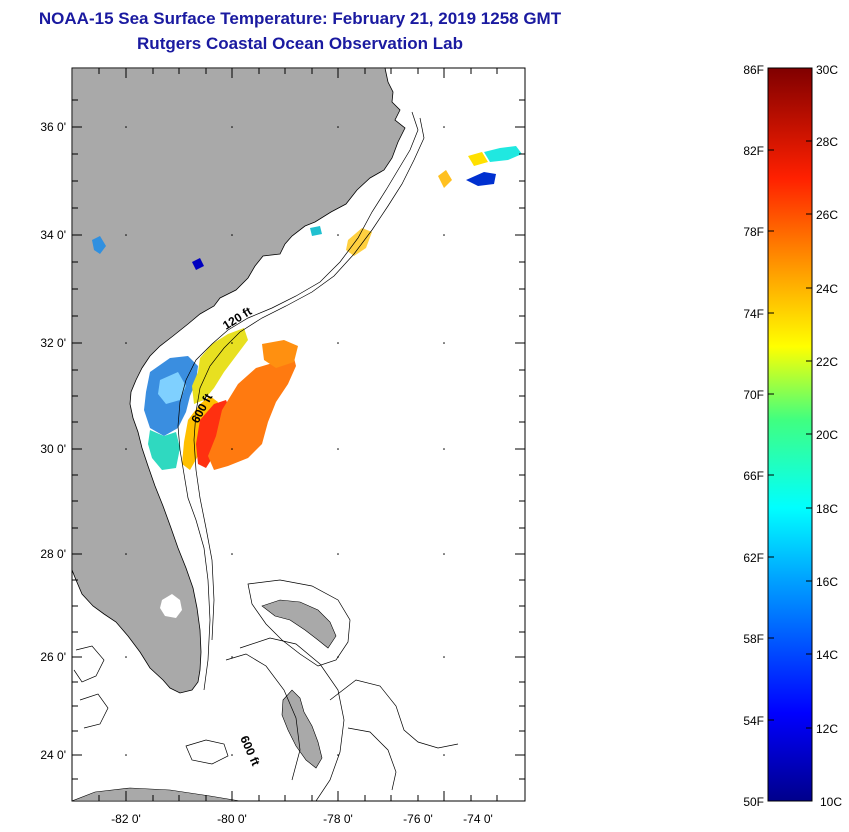 This screenshot has width=849, height=832. Describe the element at coordinates (156, 794) in the screenshot. I see `cuba-coast` at that location.